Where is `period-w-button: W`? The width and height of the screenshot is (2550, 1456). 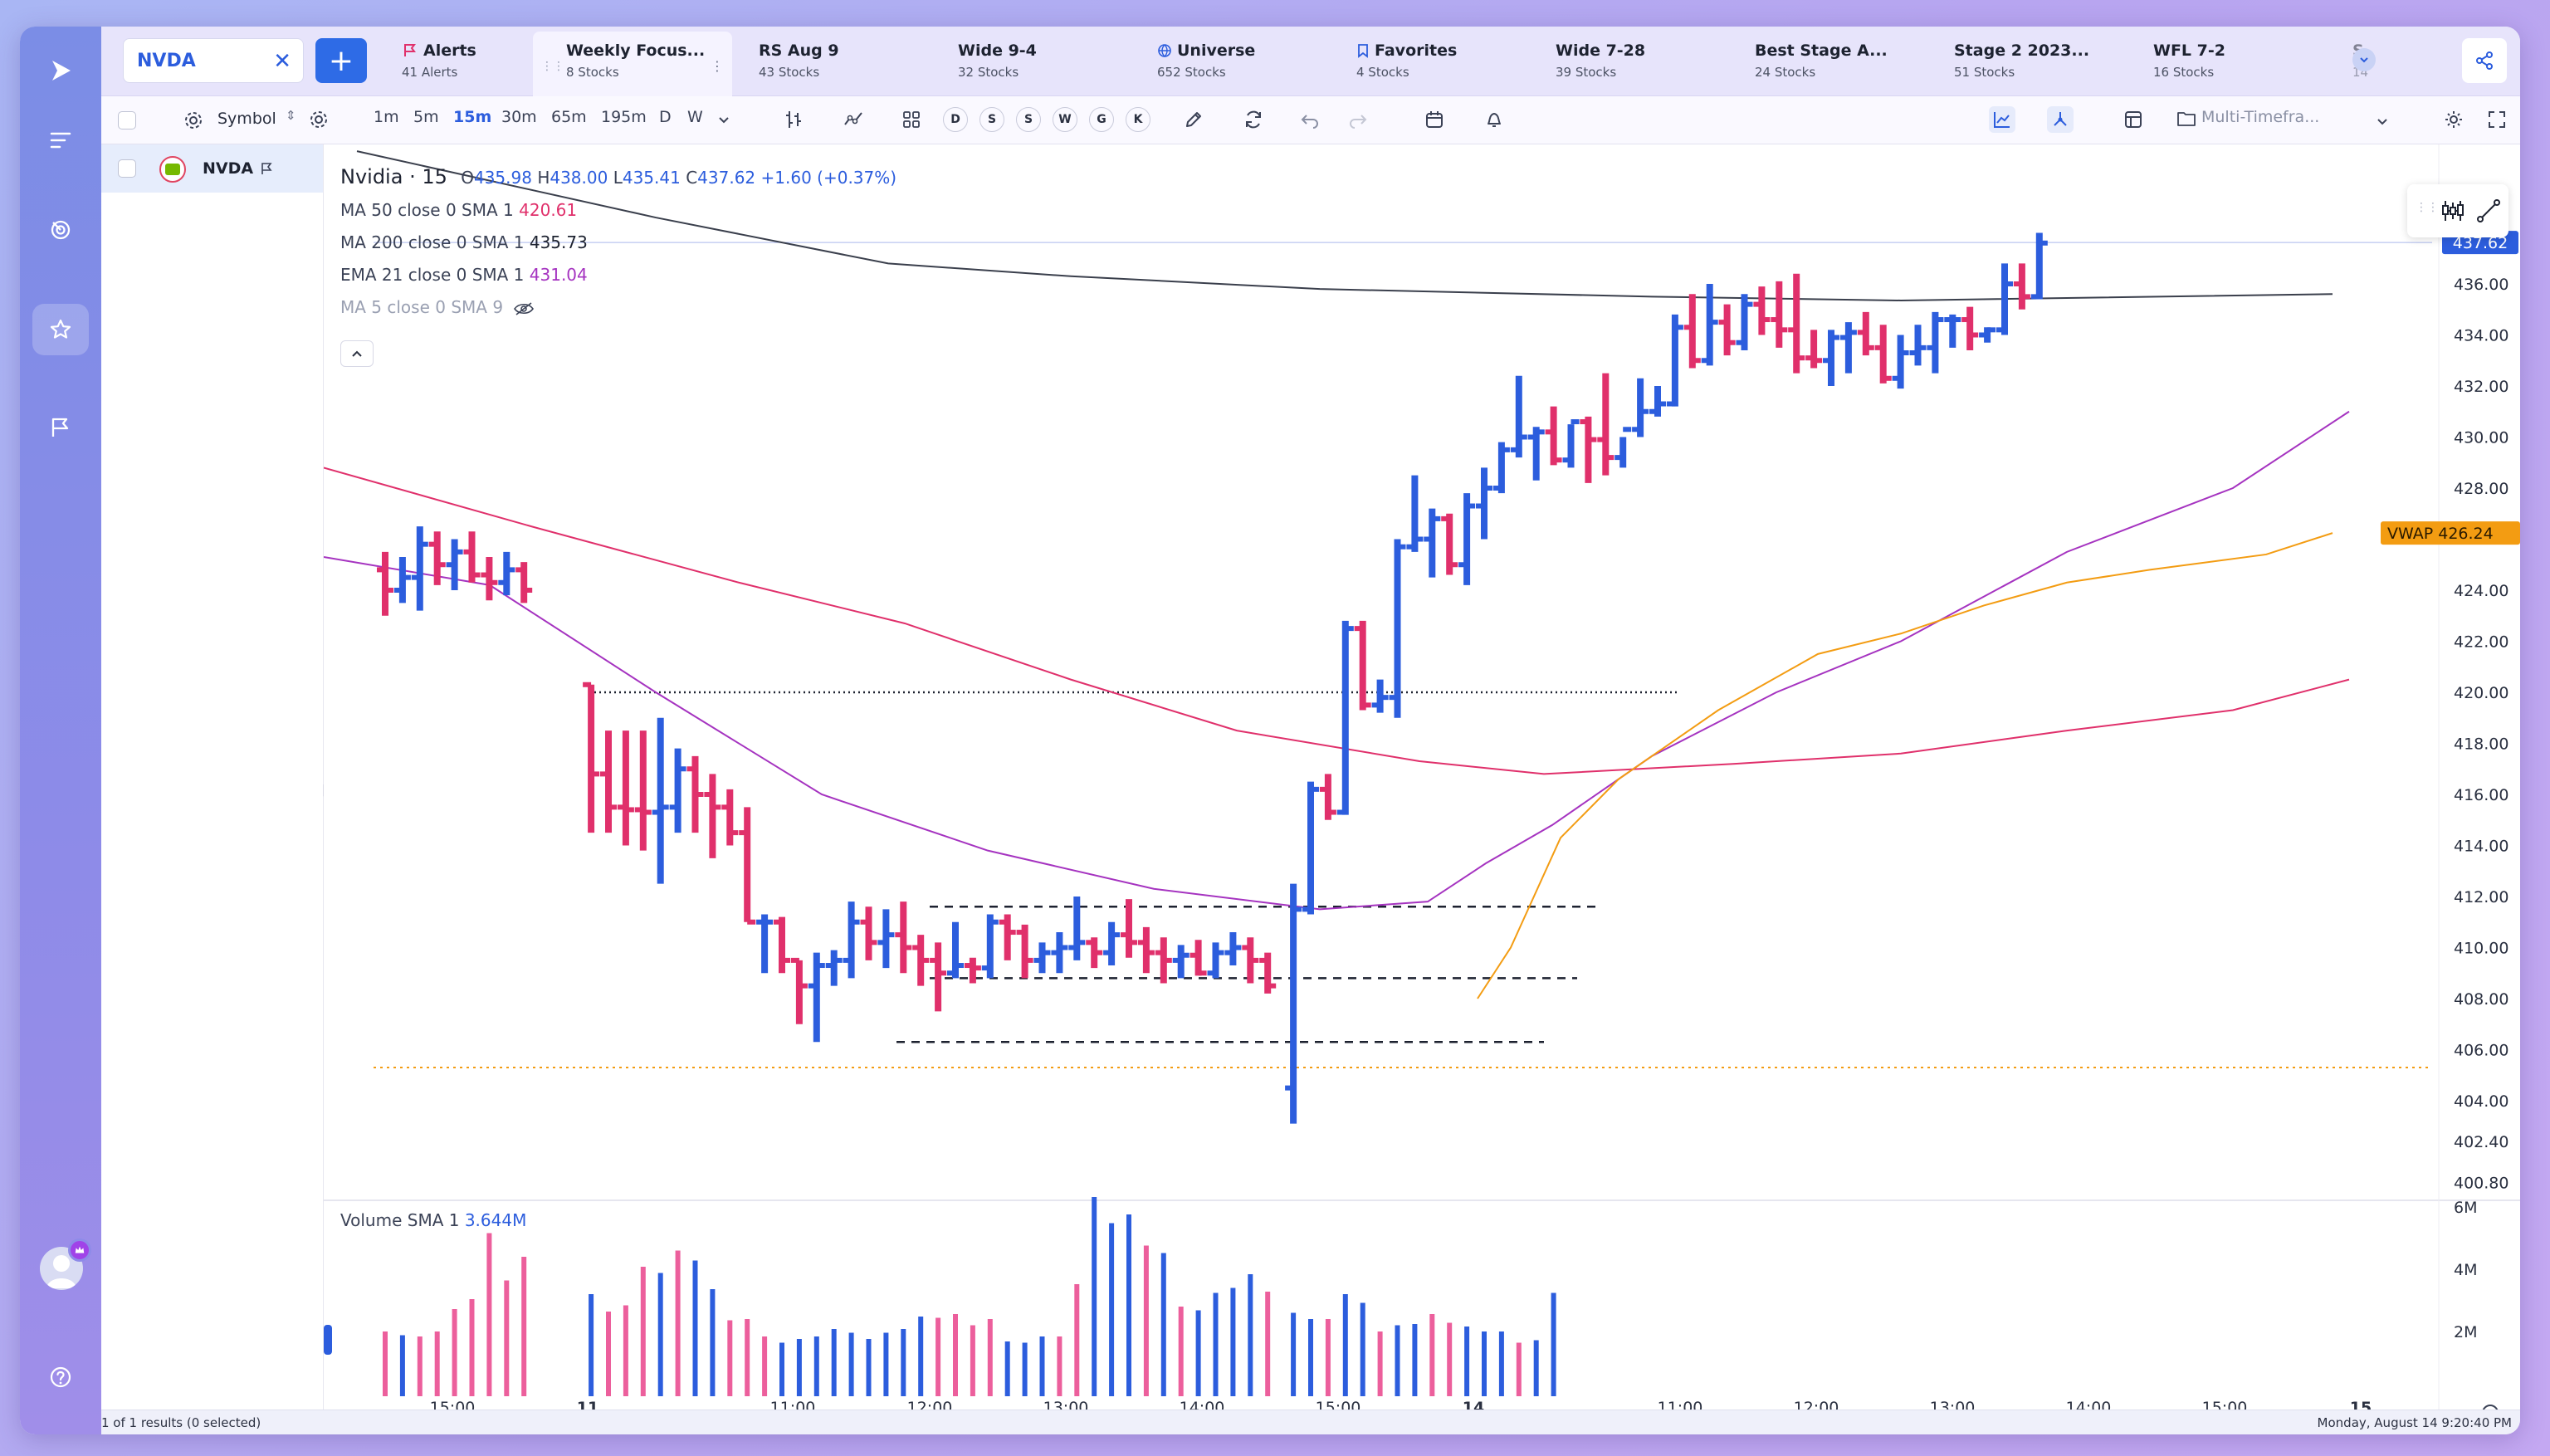
period-w-button: W is located at coordinates (1065, 119).